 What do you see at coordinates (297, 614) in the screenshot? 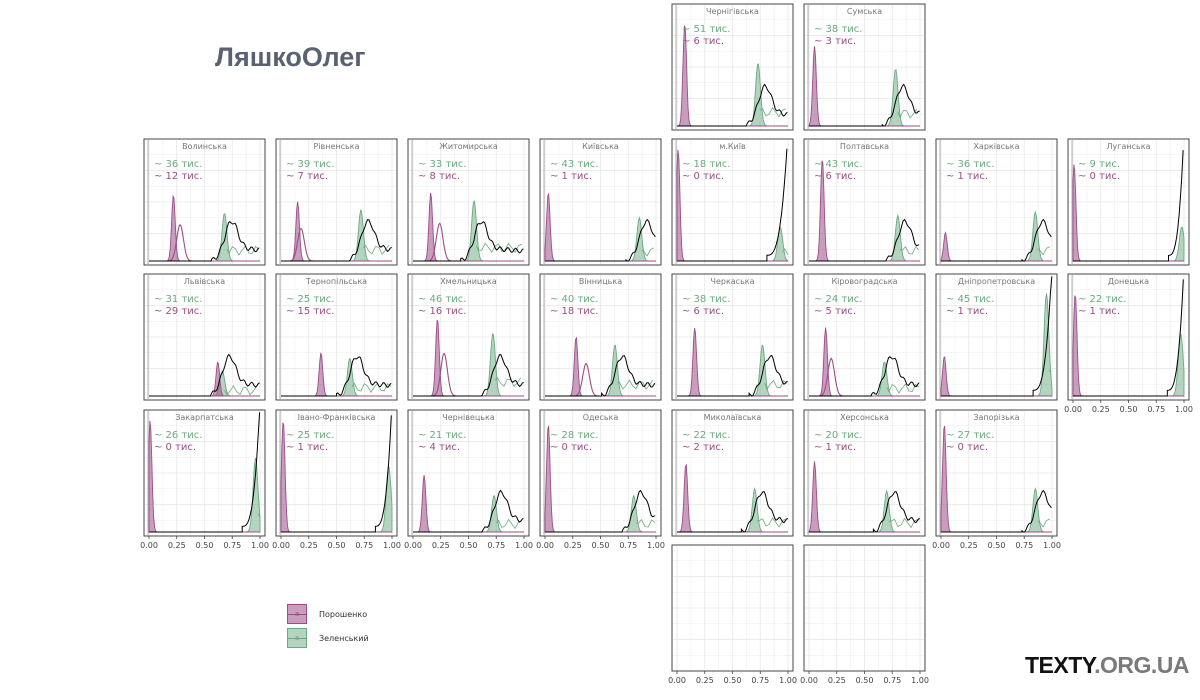
I see `legend-key-poroshenko: a` at bounding box center [297, 614].